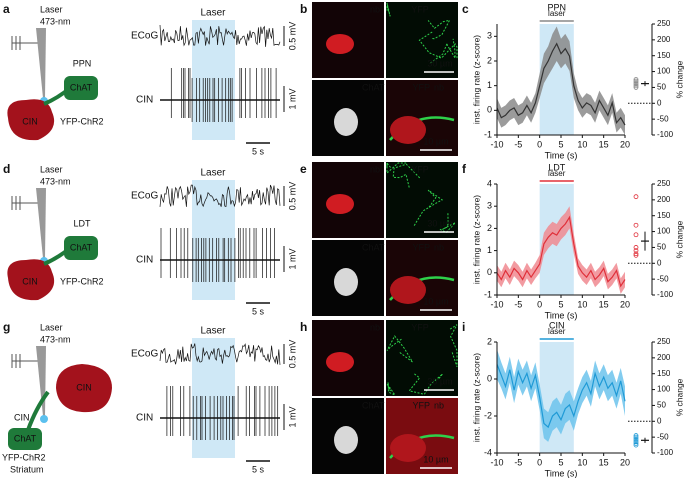 The height and width of the screenshot is (478, 685). Describe the element at coordinates (679, 397) in the screenshot. I see `y2-axis-label: % change` at that location.